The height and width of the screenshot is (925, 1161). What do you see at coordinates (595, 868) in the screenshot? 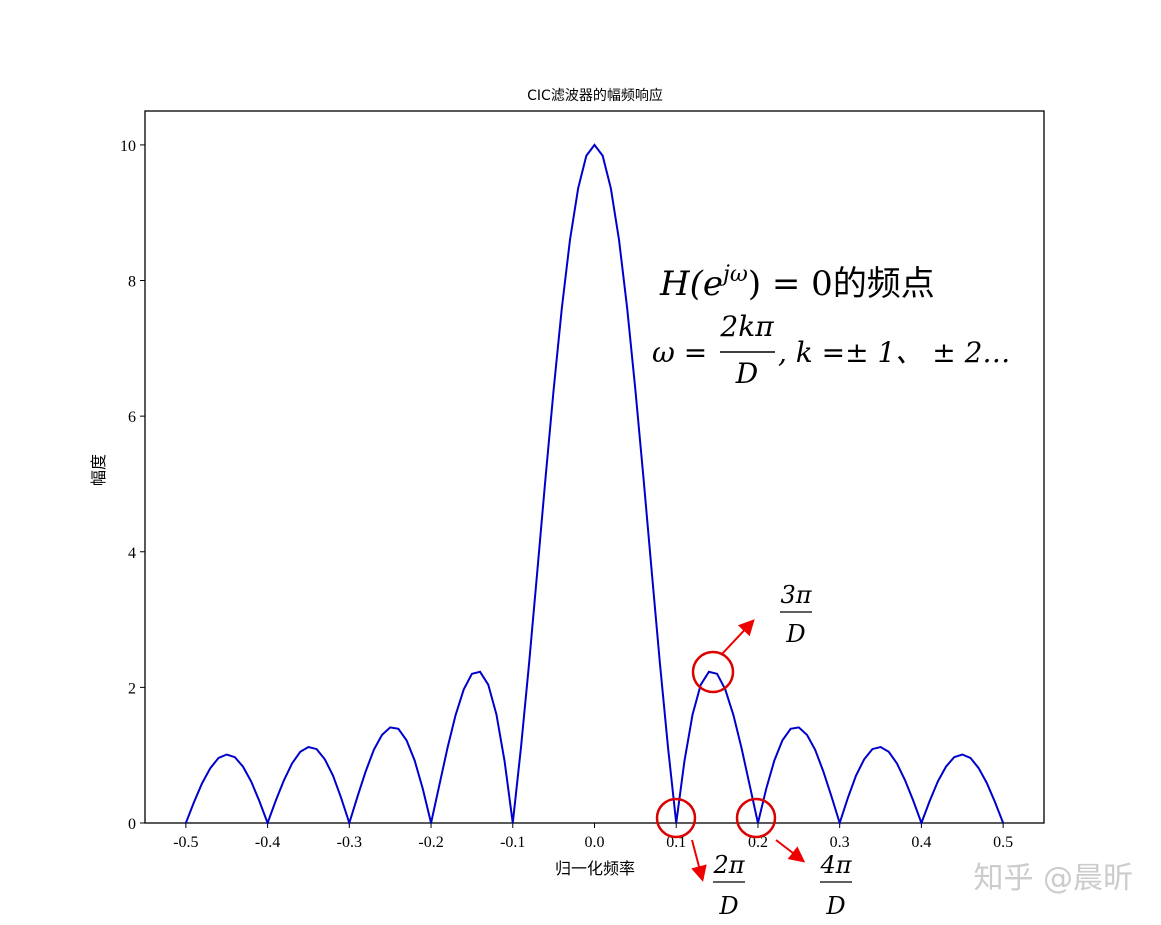
I see `x-axis-label: 归一化频率` at bounding box center [595, 868].